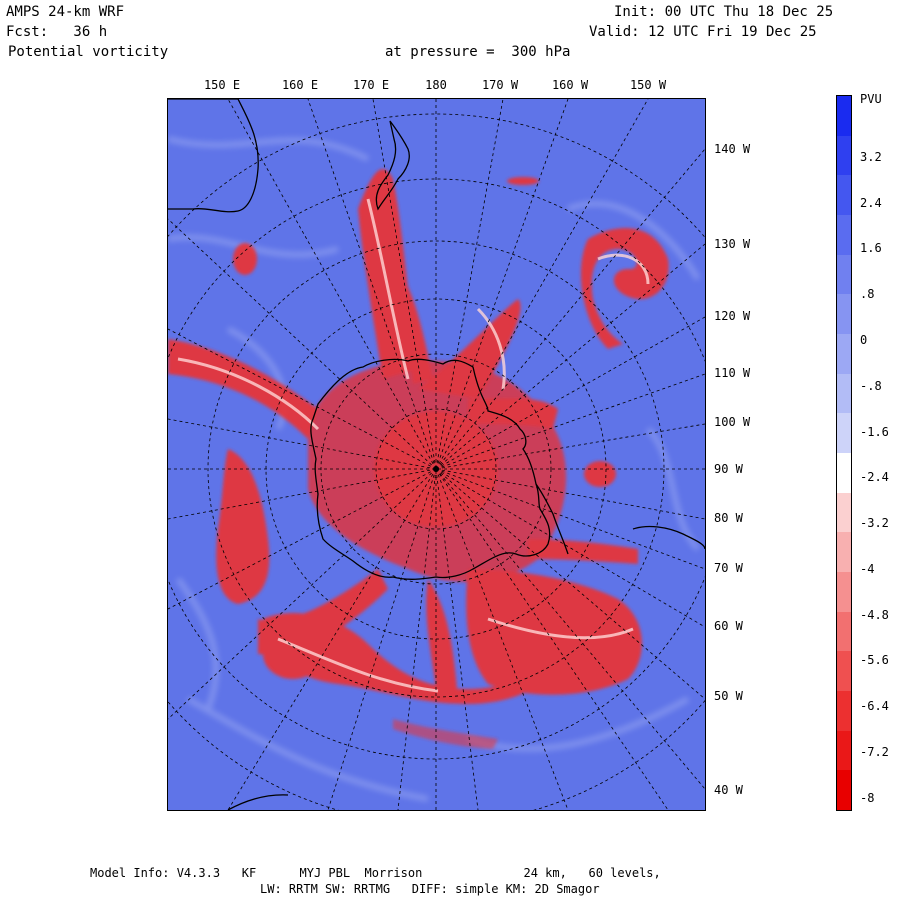 This screenshot has height=900, width=900. What do you see at coordinates (732, 316) in the screenshot?
I see `lon-label-right-2: 120 W` at bounding box center [732, 316].